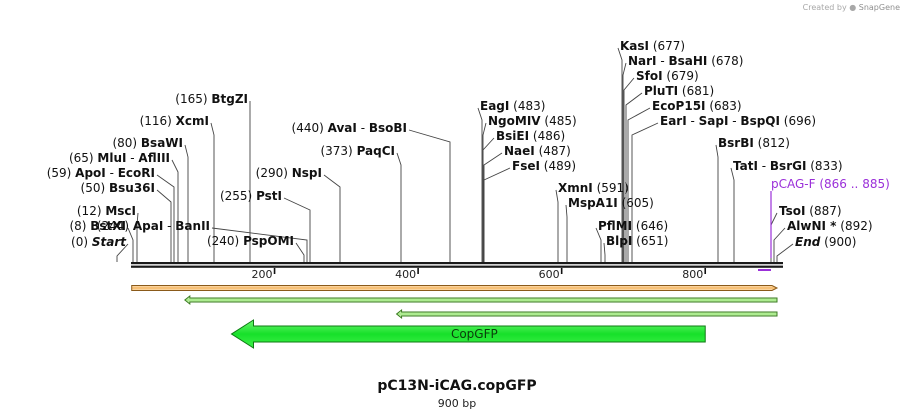 This screenshot has width=914, height=419. What do you see at coordinates (250, 241) in the screenshot?
I see `restriction-site-label: (240) PspOMI` at bounding box center [250, 241].